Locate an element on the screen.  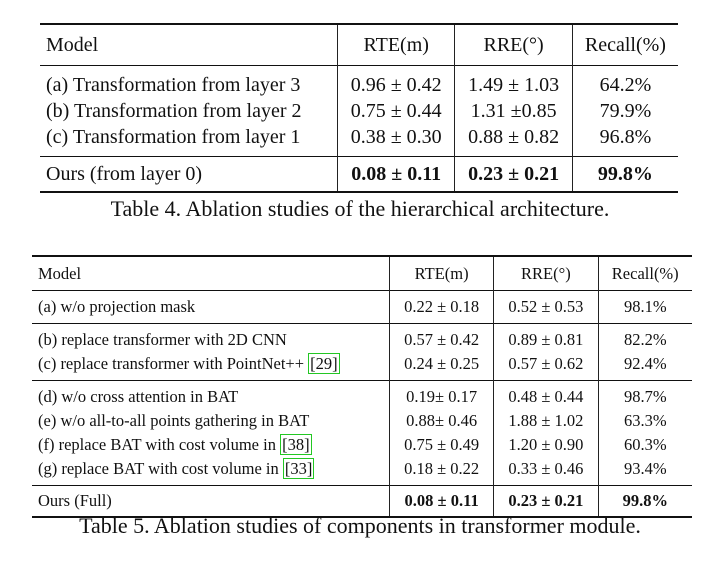
recall-cell: 93.4% is located at coordinates (644, 469).